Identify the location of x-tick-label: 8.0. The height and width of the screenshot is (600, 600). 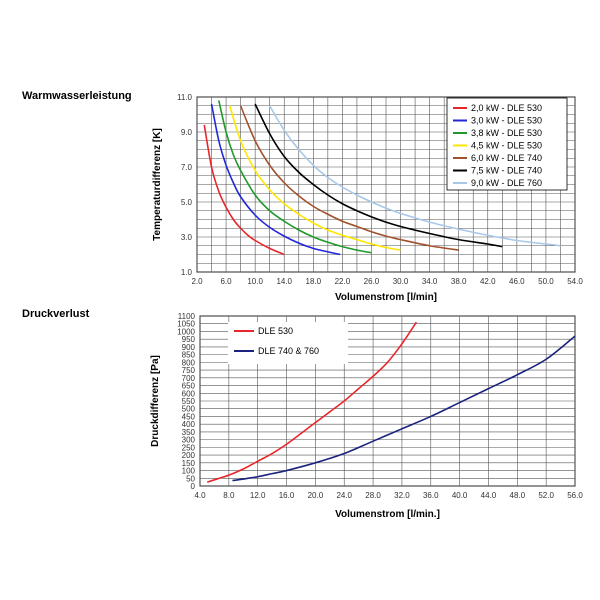
(229, 495).